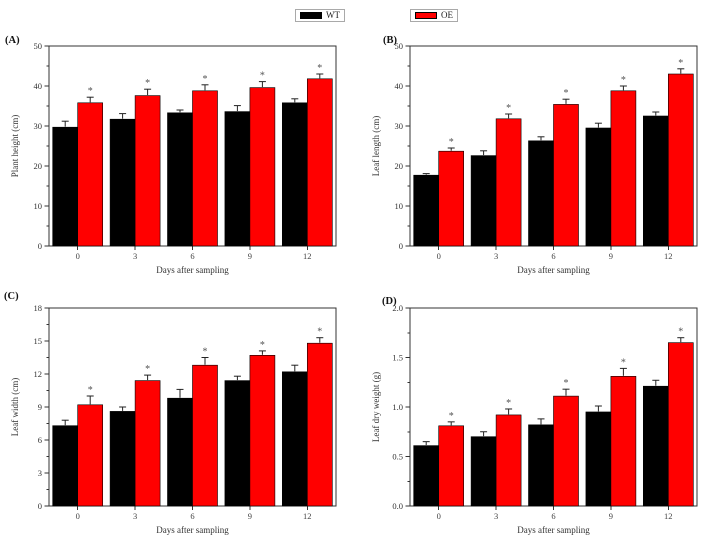 The width and height of the screenshot is (721, 547). I want to click on y-axis-tick-label: 9, so click(40, 407).